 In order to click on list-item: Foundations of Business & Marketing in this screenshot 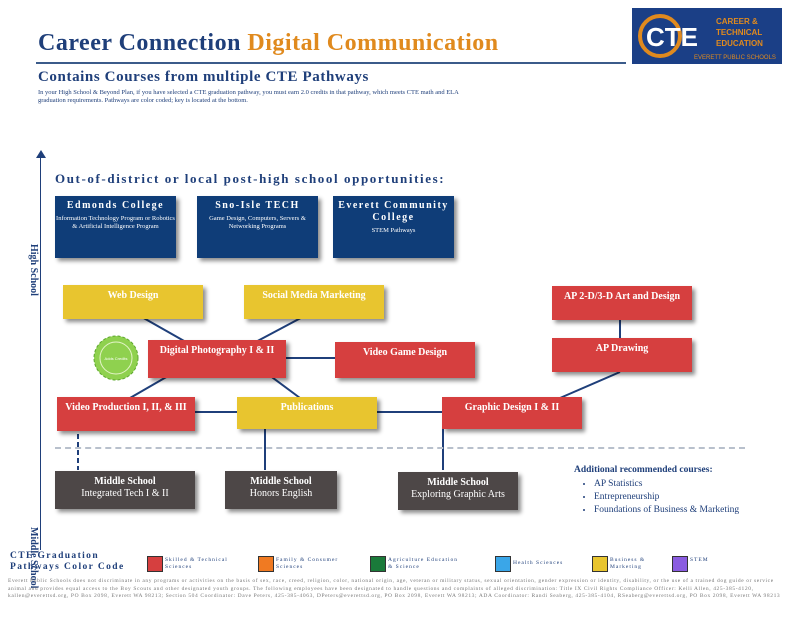, I will do `click(669, 510)`.